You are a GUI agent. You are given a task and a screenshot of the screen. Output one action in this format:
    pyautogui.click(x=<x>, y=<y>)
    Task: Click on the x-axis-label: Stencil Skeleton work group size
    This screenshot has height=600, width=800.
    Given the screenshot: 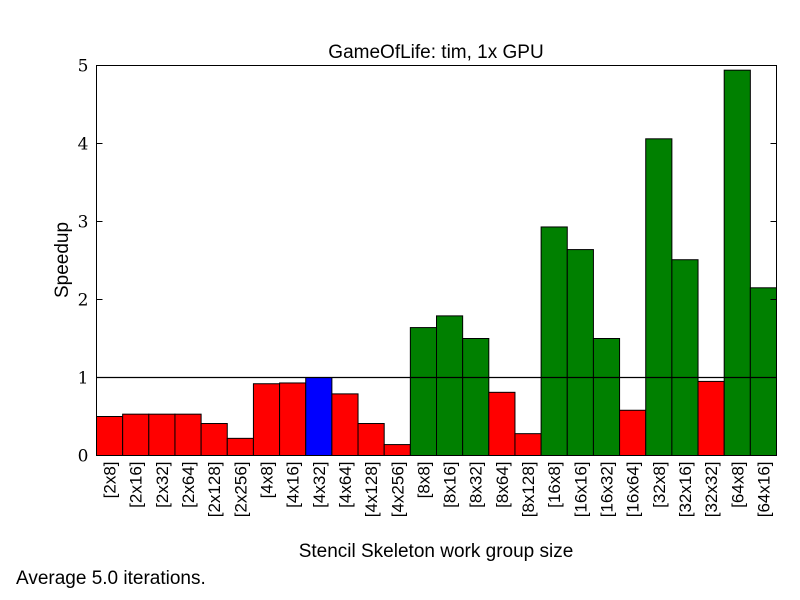 What is the action you would take?
    pyautogui.click(x=436, y=551)
    